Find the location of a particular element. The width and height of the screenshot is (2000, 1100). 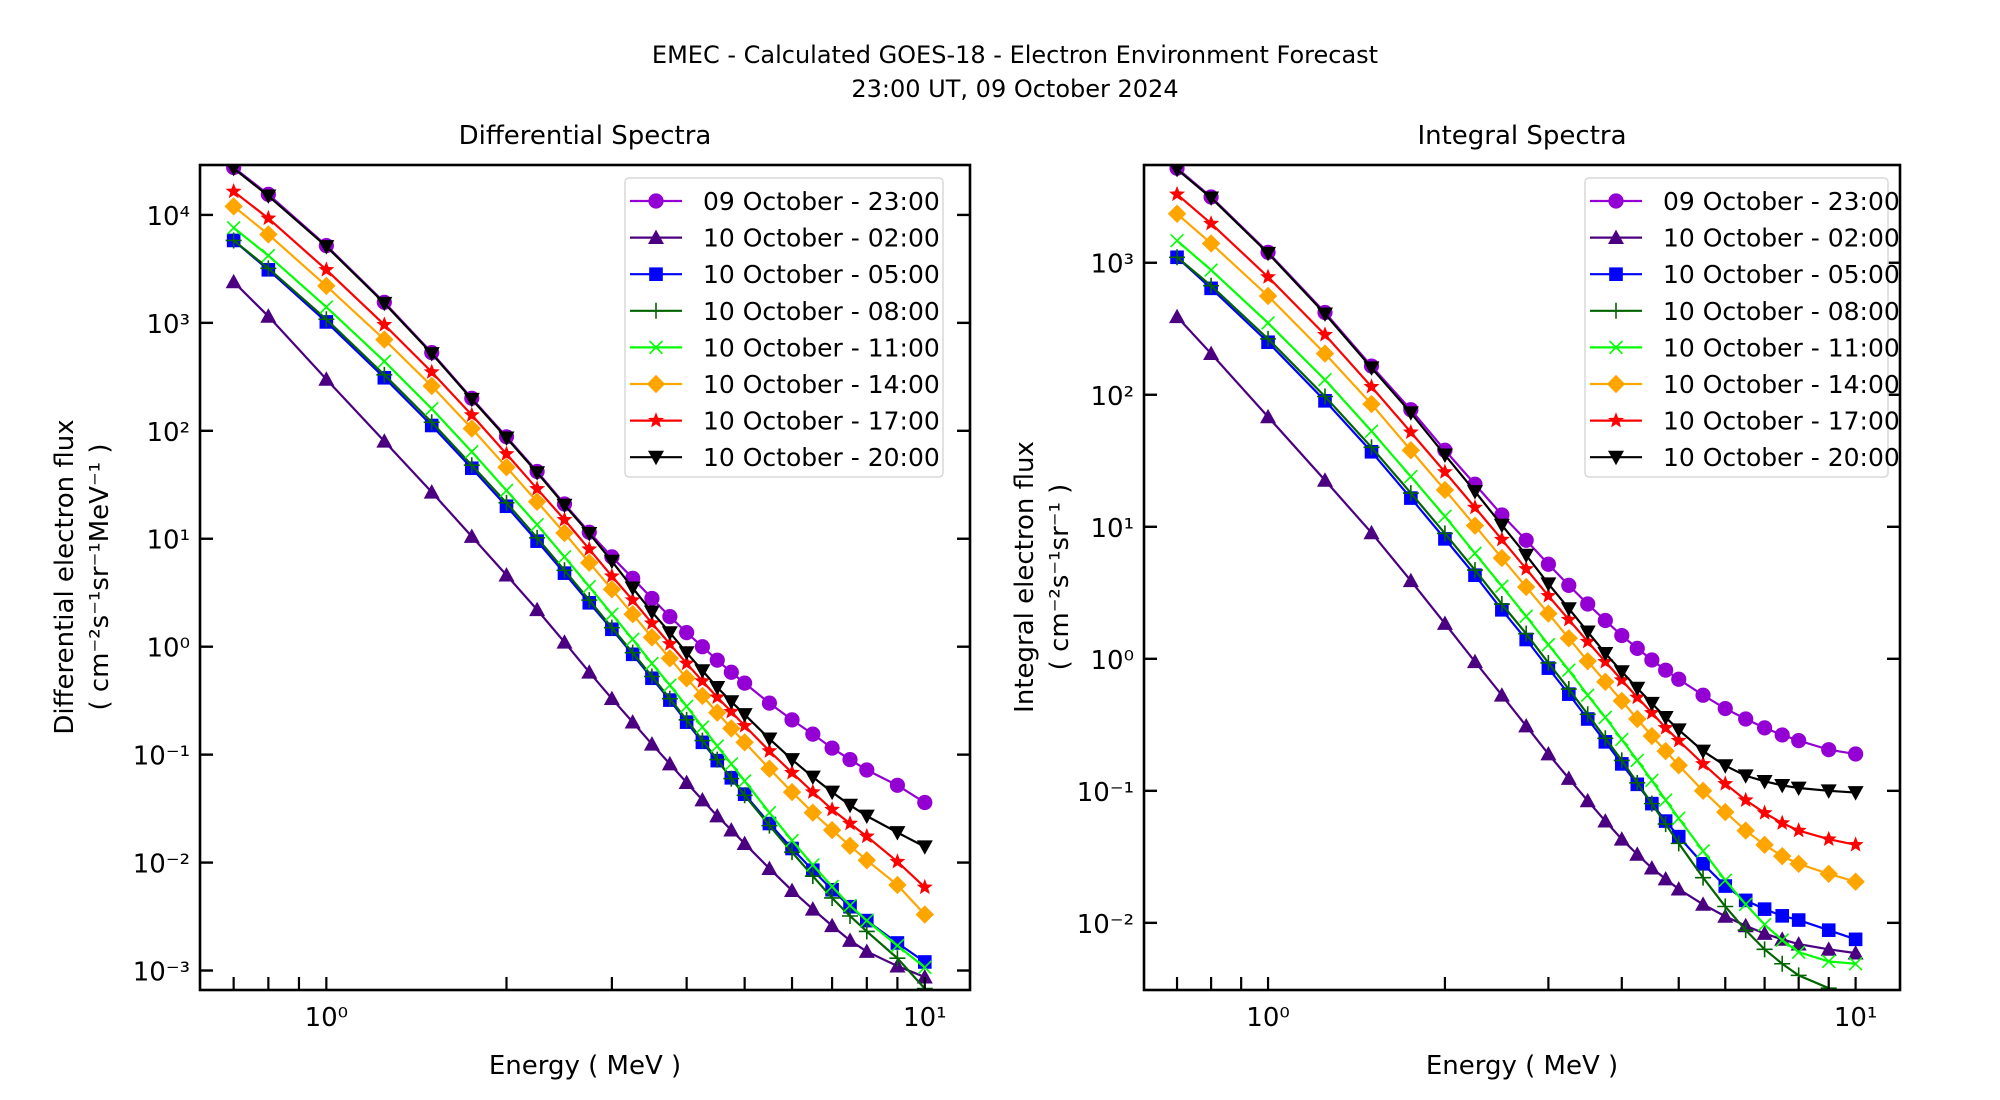

differential-y-tick-label: 10¹ is located at coordinates (168, 541).